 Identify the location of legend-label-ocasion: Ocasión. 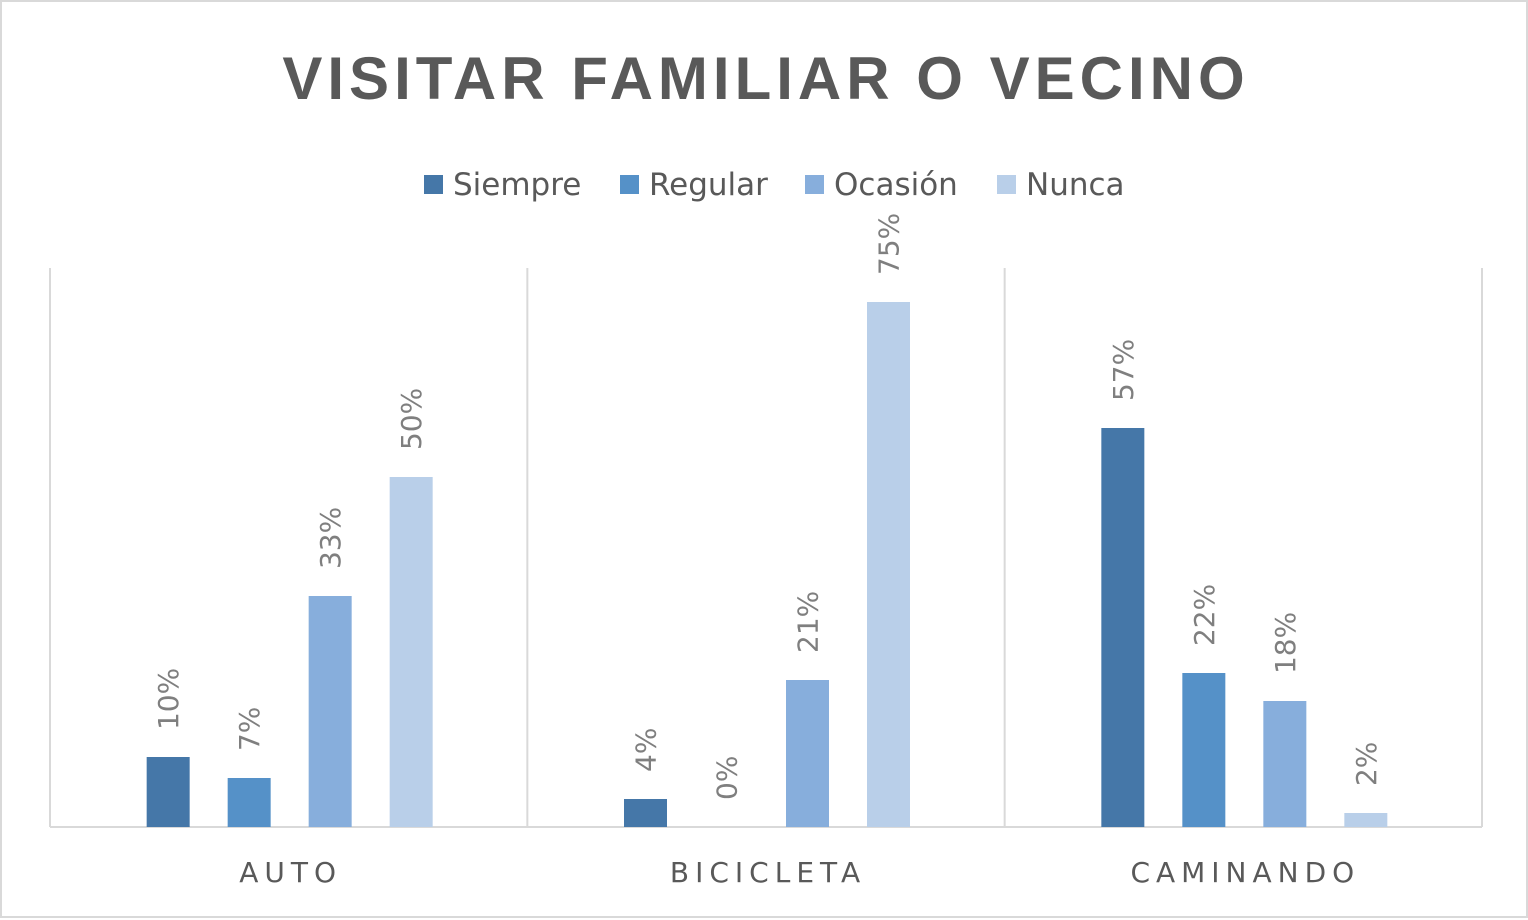
(896, 185).